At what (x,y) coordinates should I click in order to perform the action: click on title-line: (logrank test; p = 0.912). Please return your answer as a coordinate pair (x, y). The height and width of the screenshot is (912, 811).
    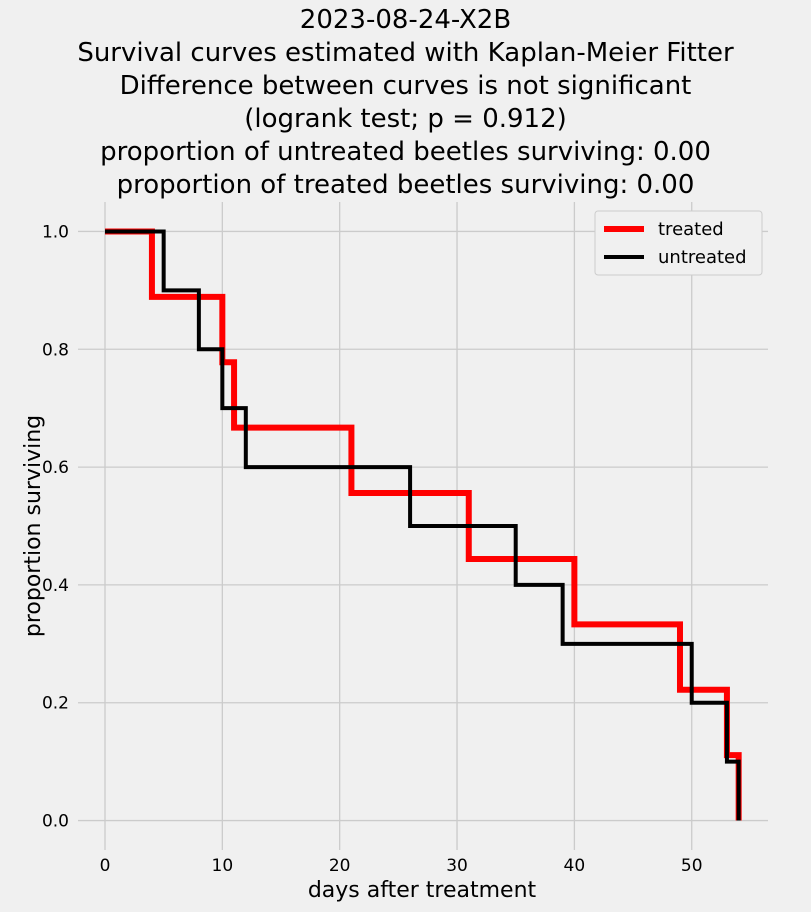
    Looking at the image, I should click on (405, 119).